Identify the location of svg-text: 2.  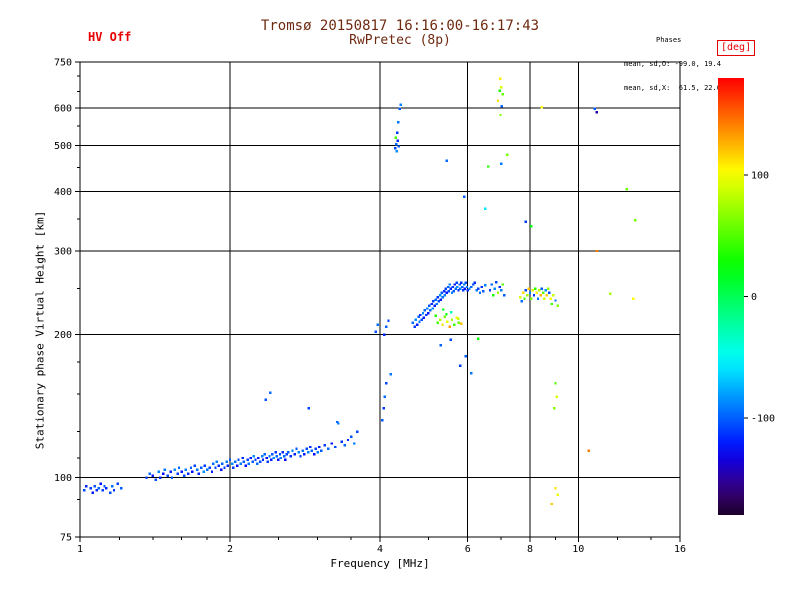
(230, 549).